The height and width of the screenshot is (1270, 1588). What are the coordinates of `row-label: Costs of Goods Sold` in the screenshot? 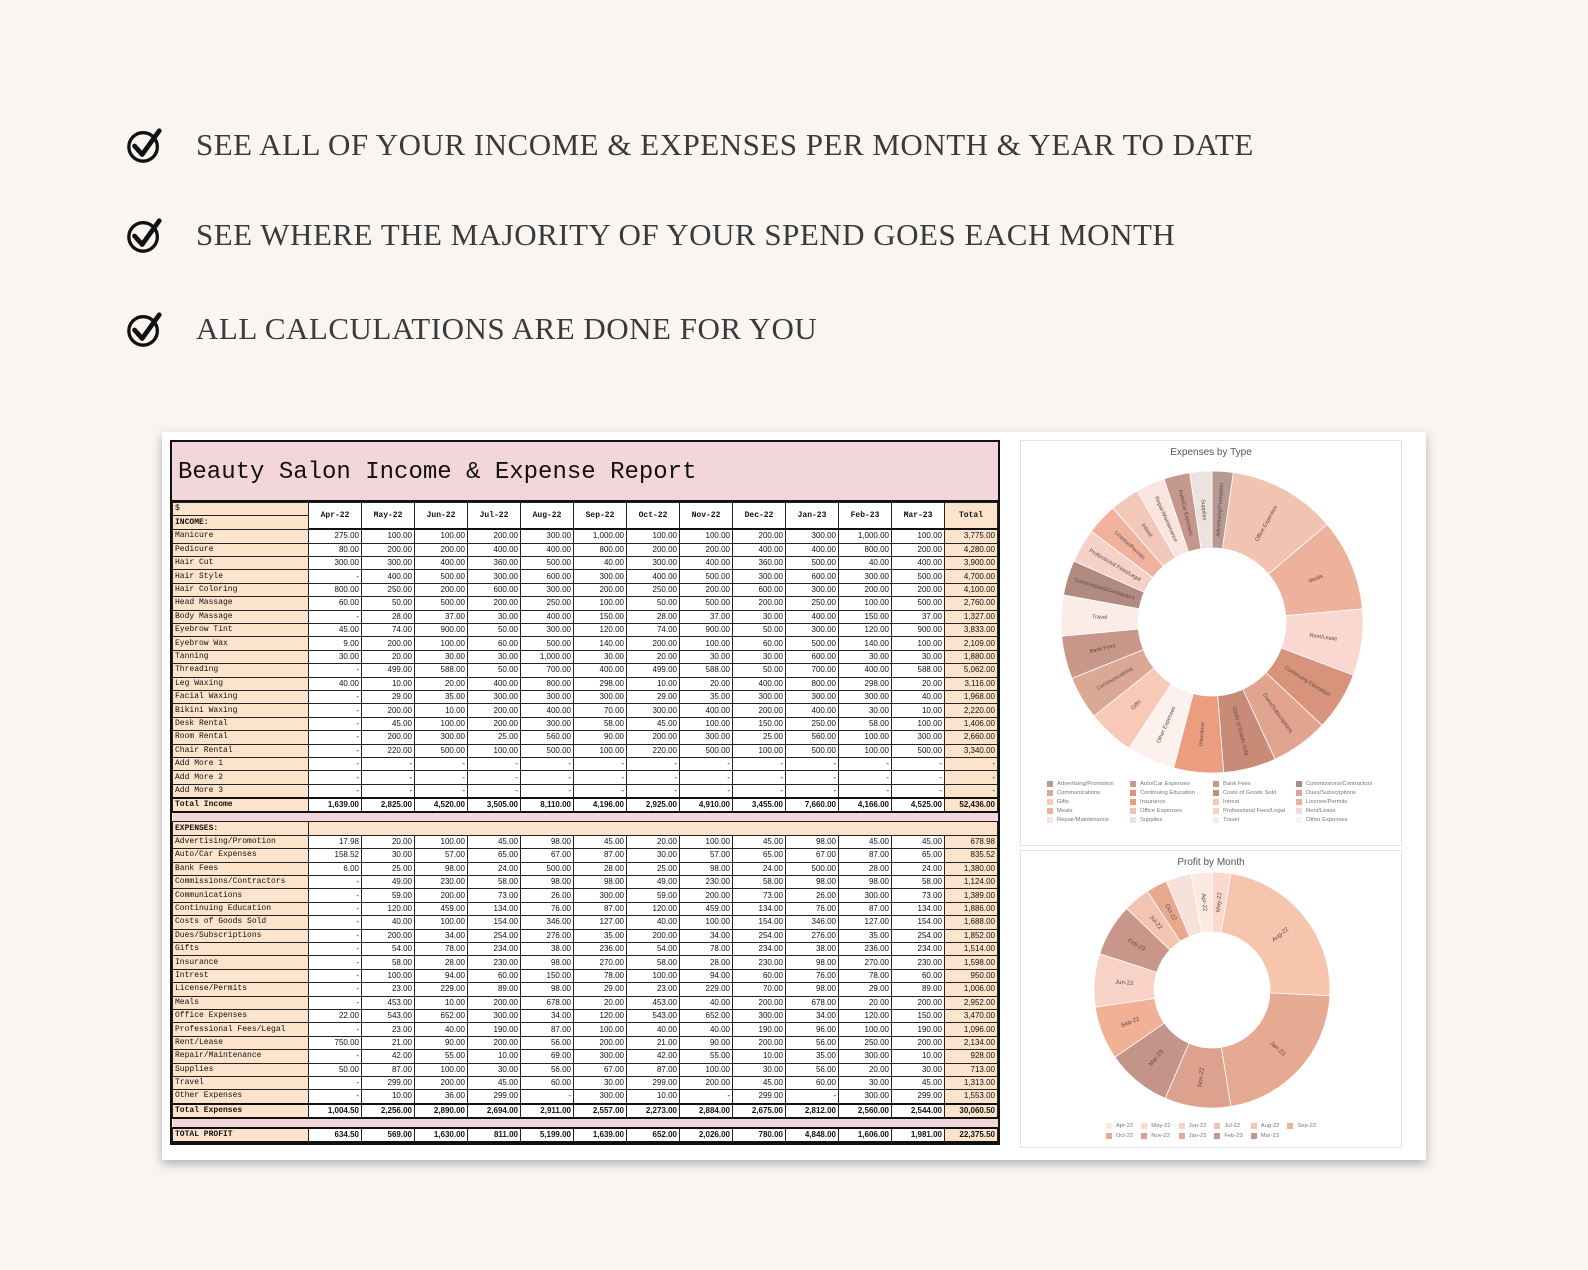 It's located at (240, 922).